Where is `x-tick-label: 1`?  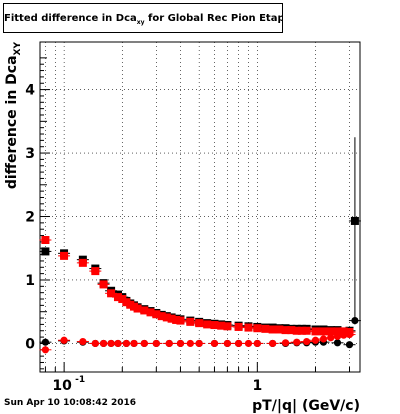
x-tick-label: 1 is located at coordinates (257, 386).